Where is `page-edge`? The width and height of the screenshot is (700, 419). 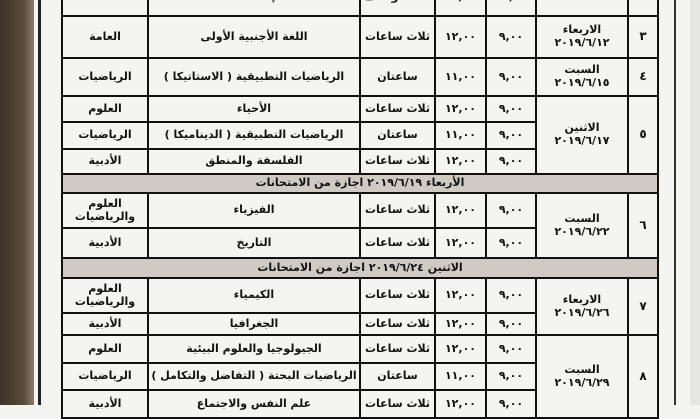
page-edge is located at coordinates (695, 202).